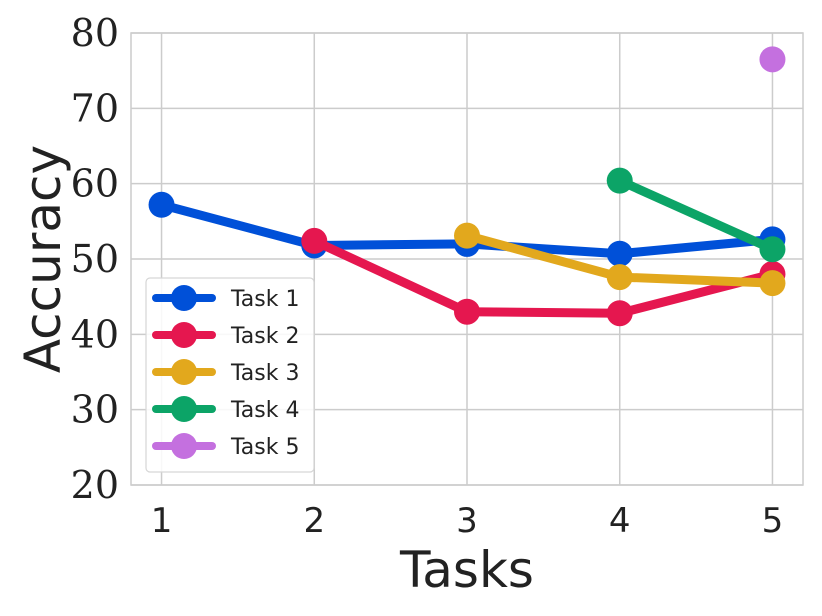  I want to click on y-tick-label: 20, so click(95, 485).